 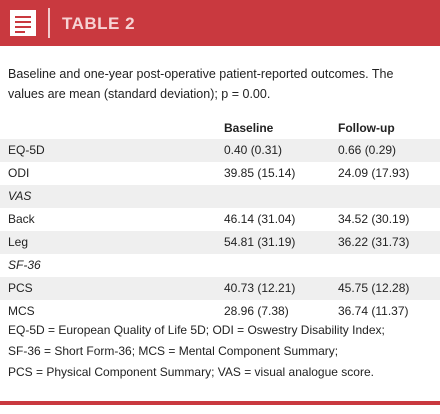 I want to click on column-header: Follow-up, so click(x=366, y=128).